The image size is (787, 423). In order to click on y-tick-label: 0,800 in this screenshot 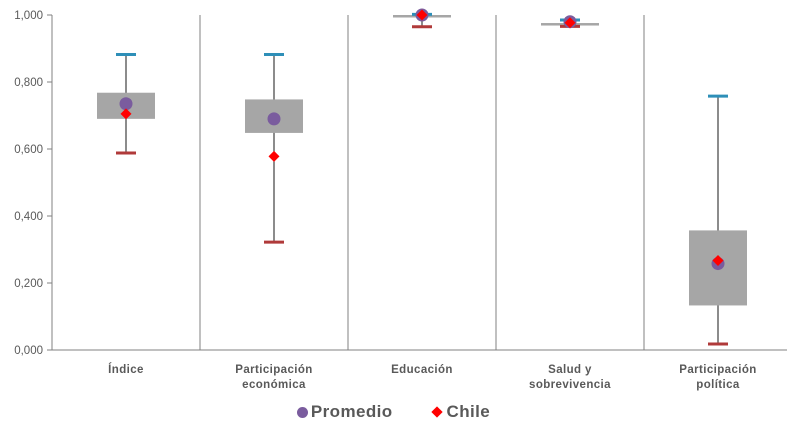, I will do `click(28, 83)`.